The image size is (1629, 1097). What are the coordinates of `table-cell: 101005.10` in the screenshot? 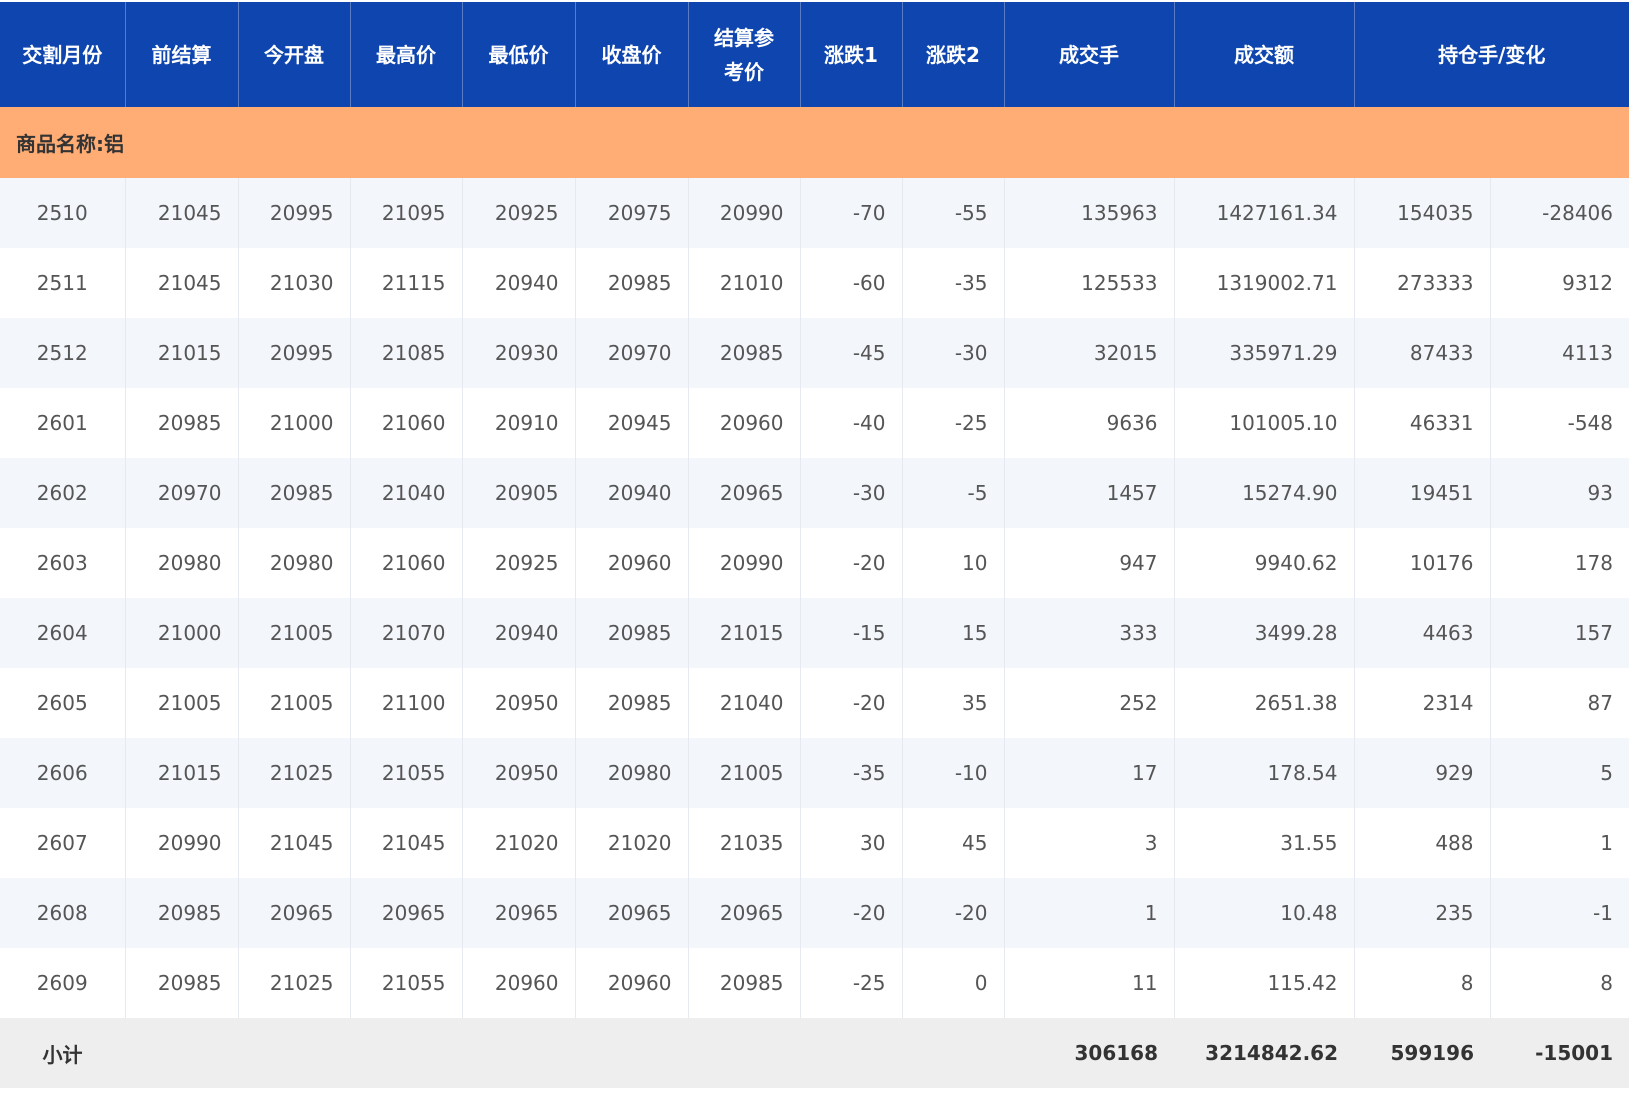 It's located at (1263, 423).